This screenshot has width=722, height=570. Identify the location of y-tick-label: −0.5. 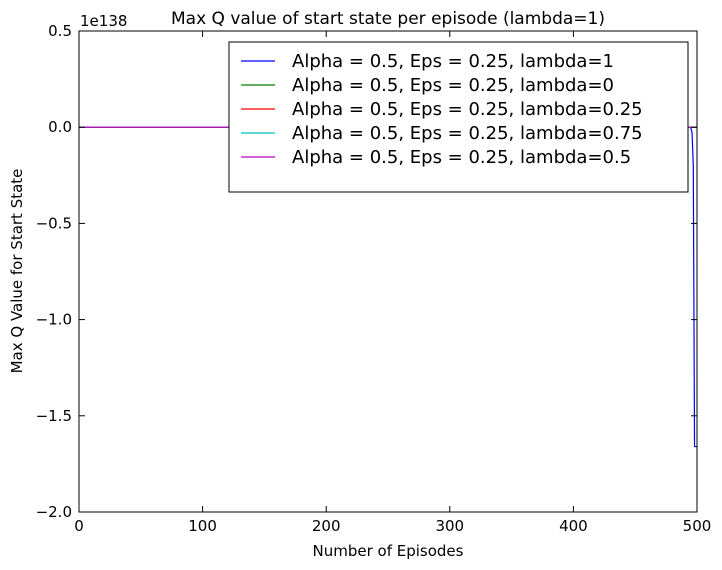
(54, 223).